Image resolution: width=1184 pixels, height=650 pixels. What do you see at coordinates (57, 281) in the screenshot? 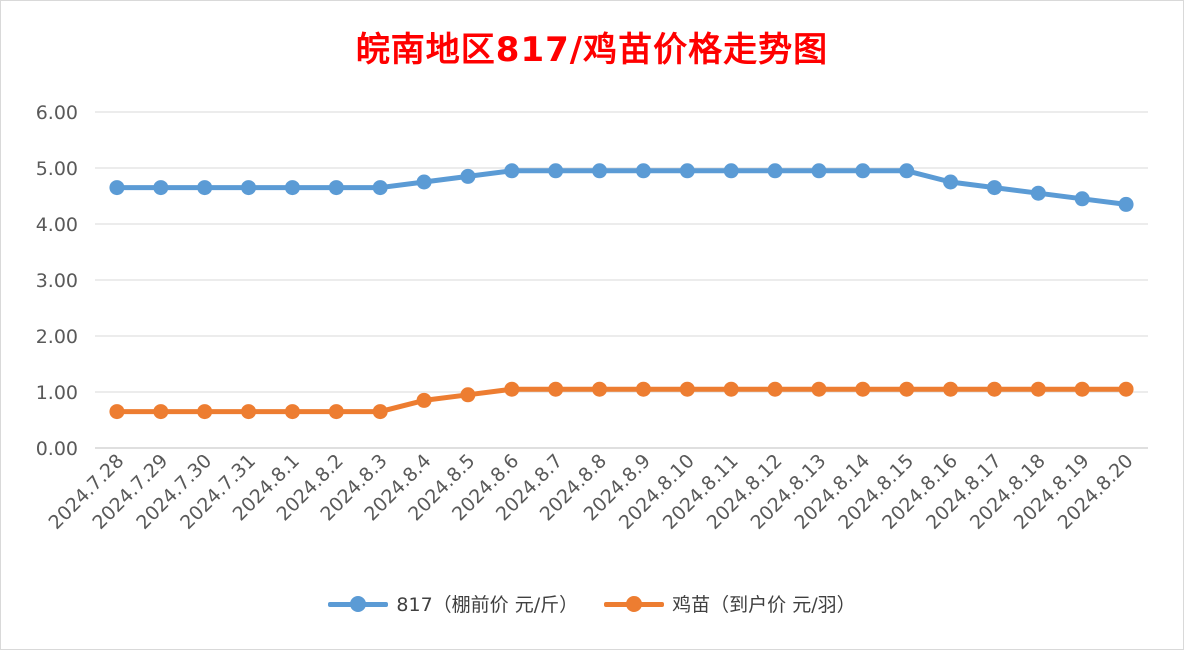
I see `y-tick-label: 3.00` at bounding box center [57, 281].